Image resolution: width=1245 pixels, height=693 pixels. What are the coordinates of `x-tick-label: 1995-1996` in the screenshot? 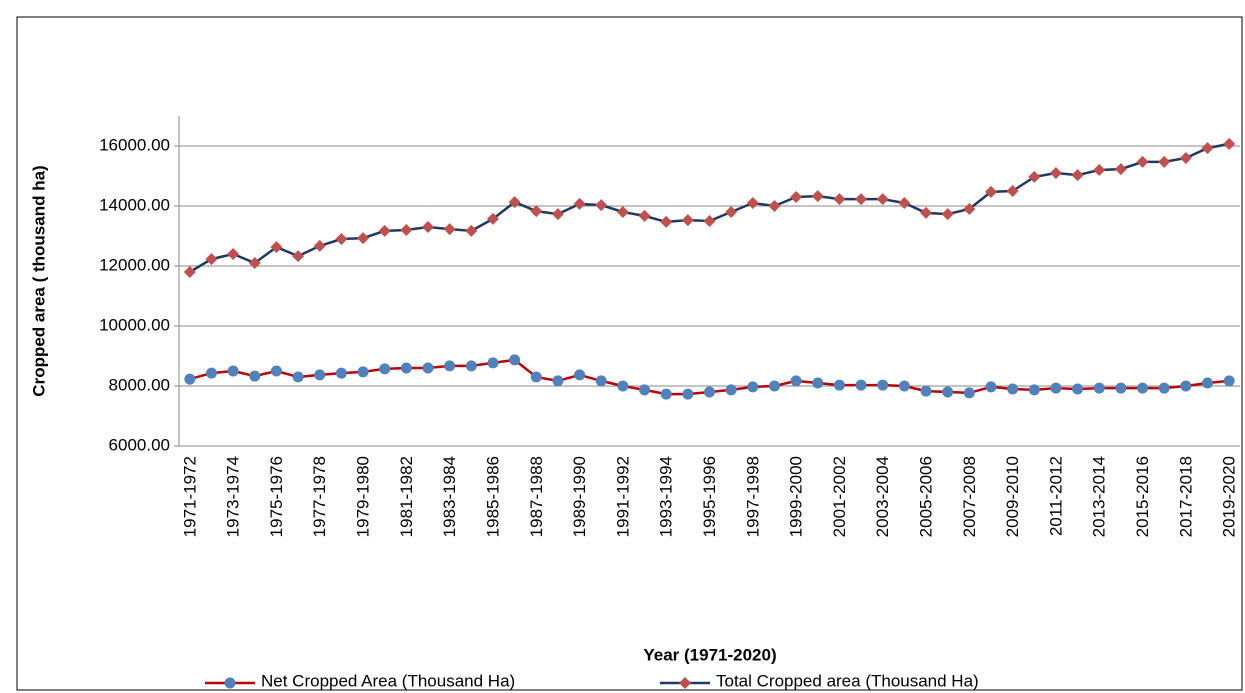 It's located at (709, 496).